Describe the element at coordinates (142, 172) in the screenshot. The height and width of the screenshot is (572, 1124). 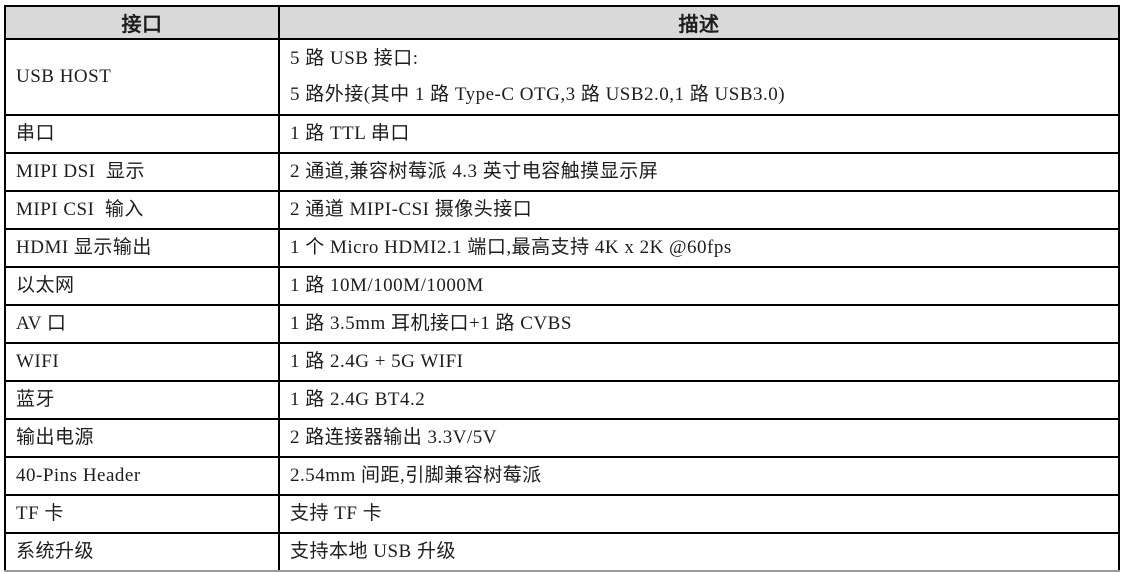
I see `table-cell-interface: MIPI DSI 显示` at that location.